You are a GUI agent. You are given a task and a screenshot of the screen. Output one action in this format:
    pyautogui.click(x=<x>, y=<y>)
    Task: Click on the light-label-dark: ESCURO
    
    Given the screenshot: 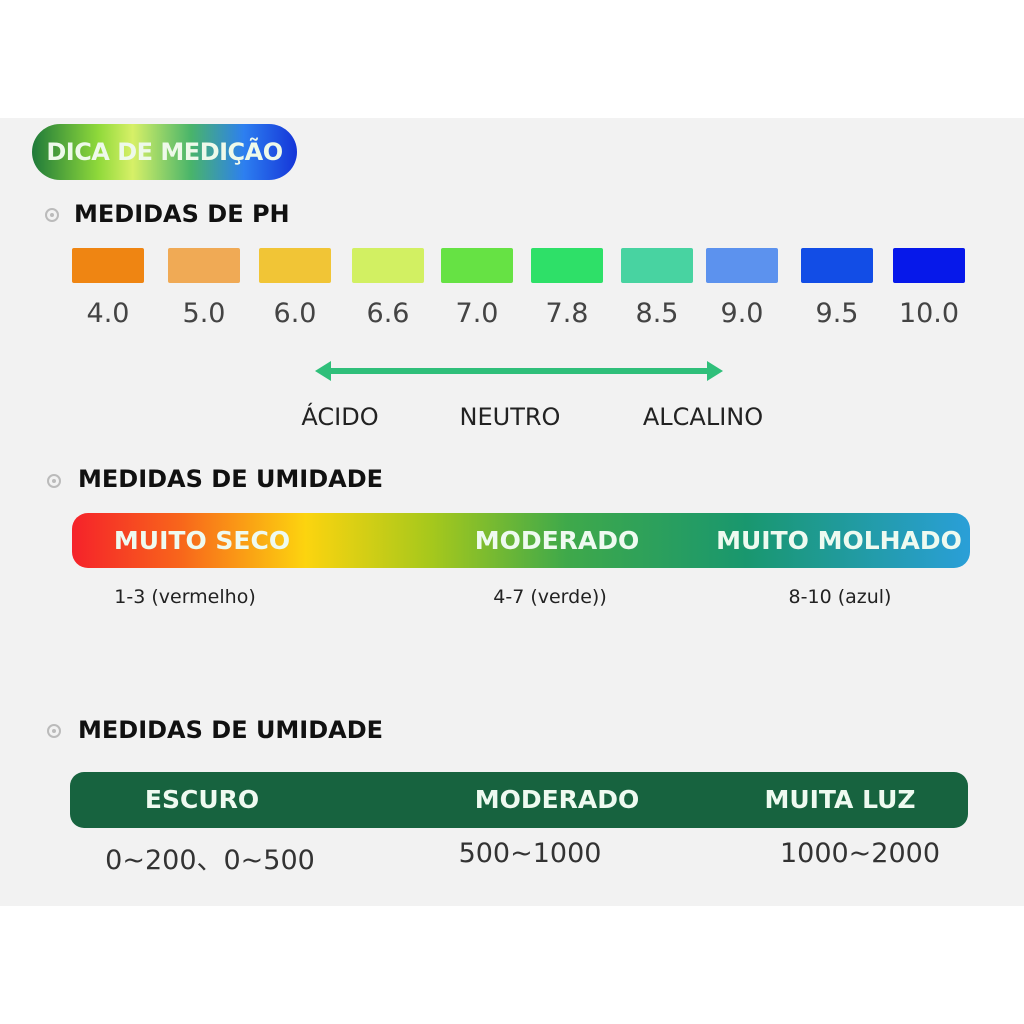 What is the action you would take?
    pyautogui.click(x=202, y=799)
    